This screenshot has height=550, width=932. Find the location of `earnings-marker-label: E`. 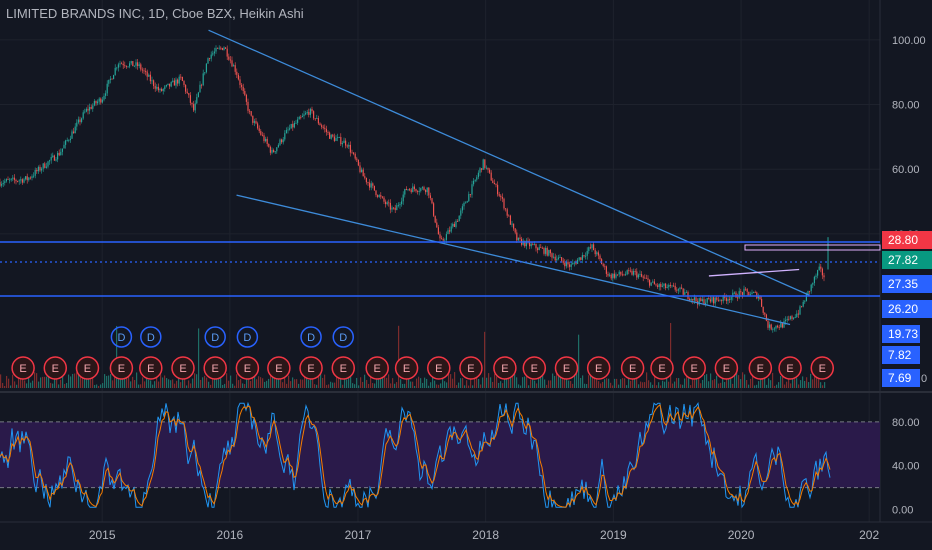

earnings-marker-label: E is located at coordinates (504, 369).